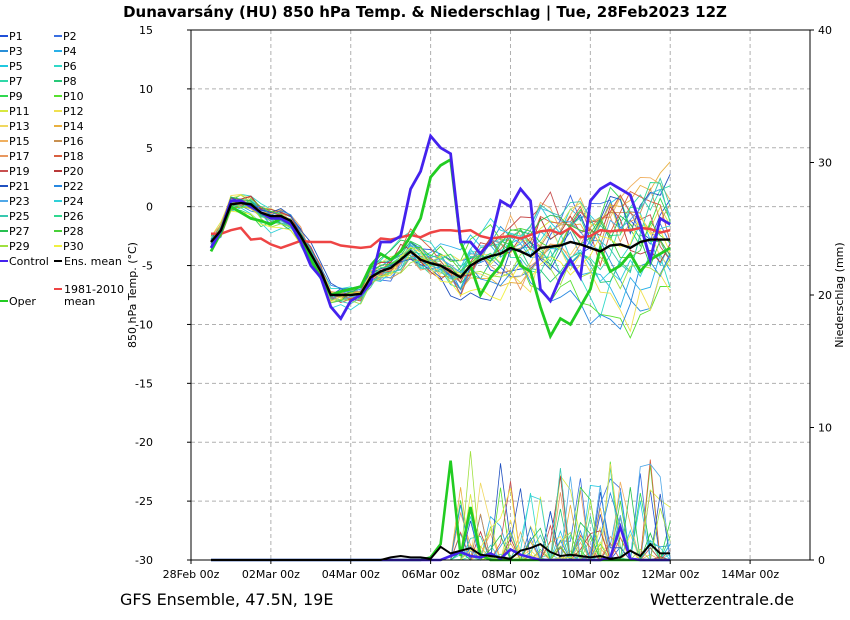 This screenshot has height=620, width=850. I want to click on legend-label-p17: P17, so click(19, 156).